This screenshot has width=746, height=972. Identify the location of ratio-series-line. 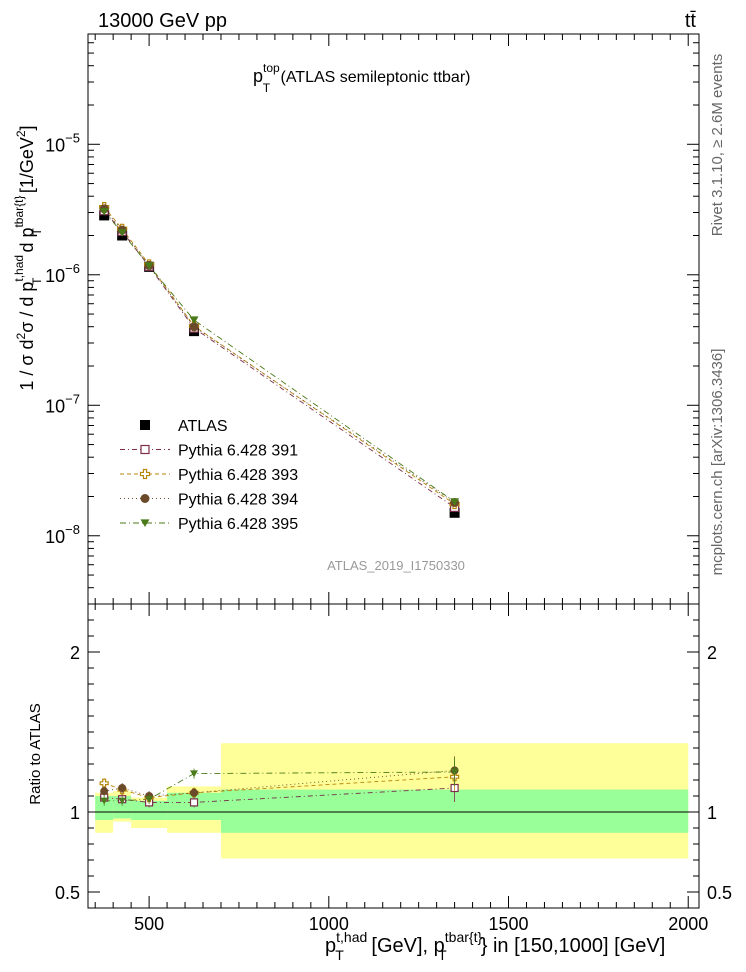
(279, 783).